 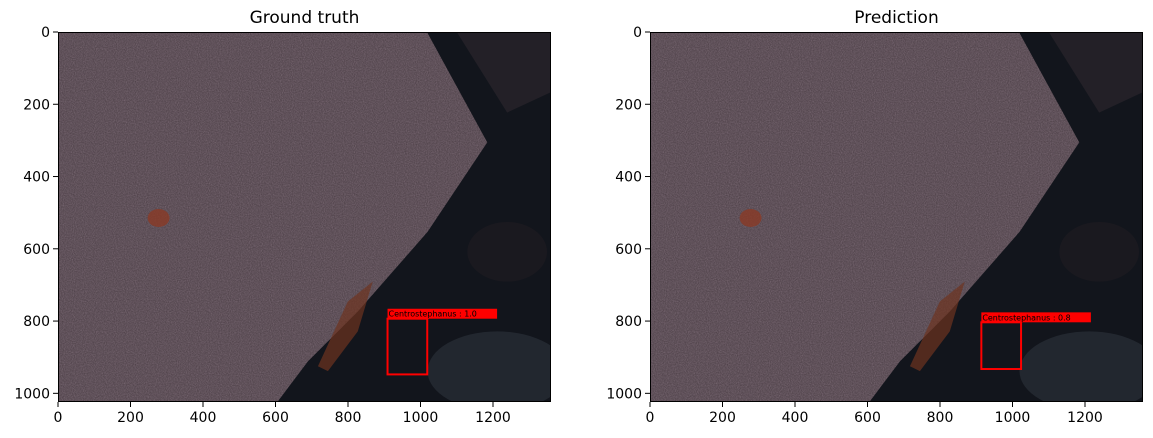 I want to click on bounding-box-label: Centrostephanus : 1.0, so click(x=433, y=314).